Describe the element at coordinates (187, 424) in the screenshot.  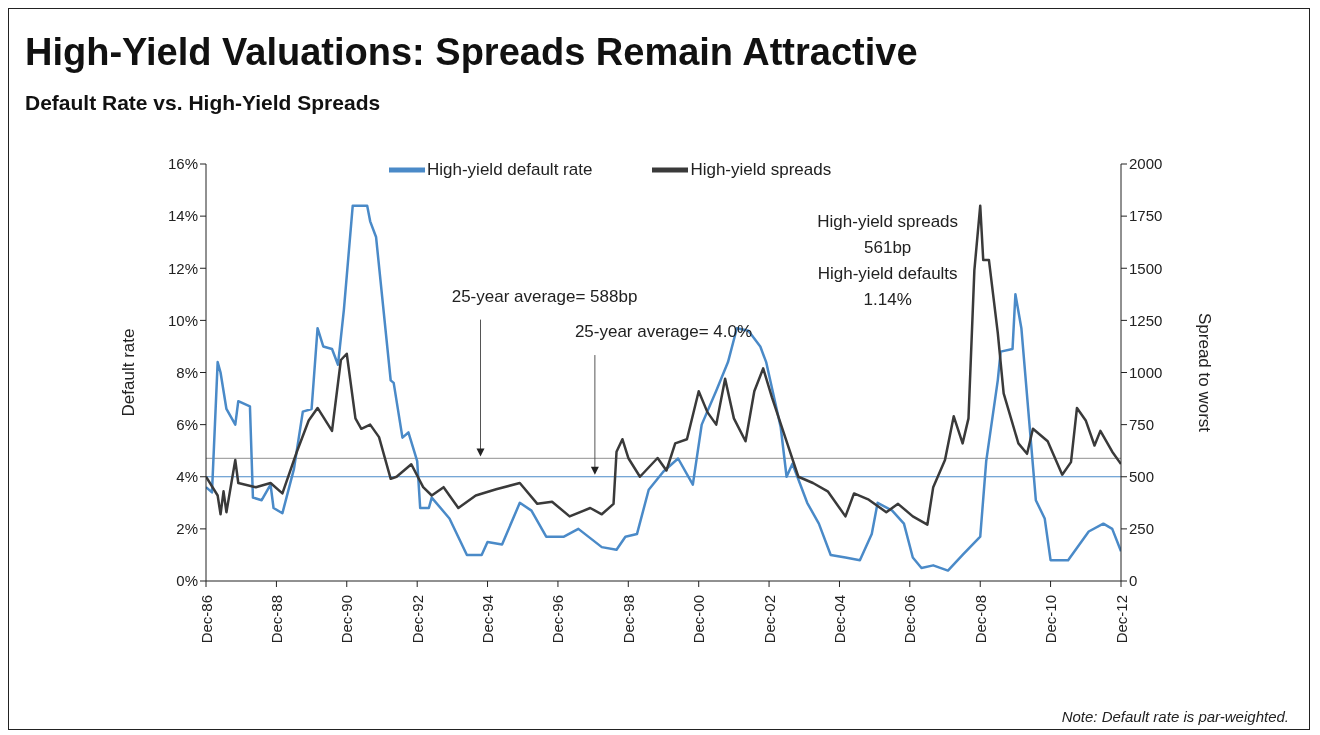
I see `y-tick-label: 6%` at that location.